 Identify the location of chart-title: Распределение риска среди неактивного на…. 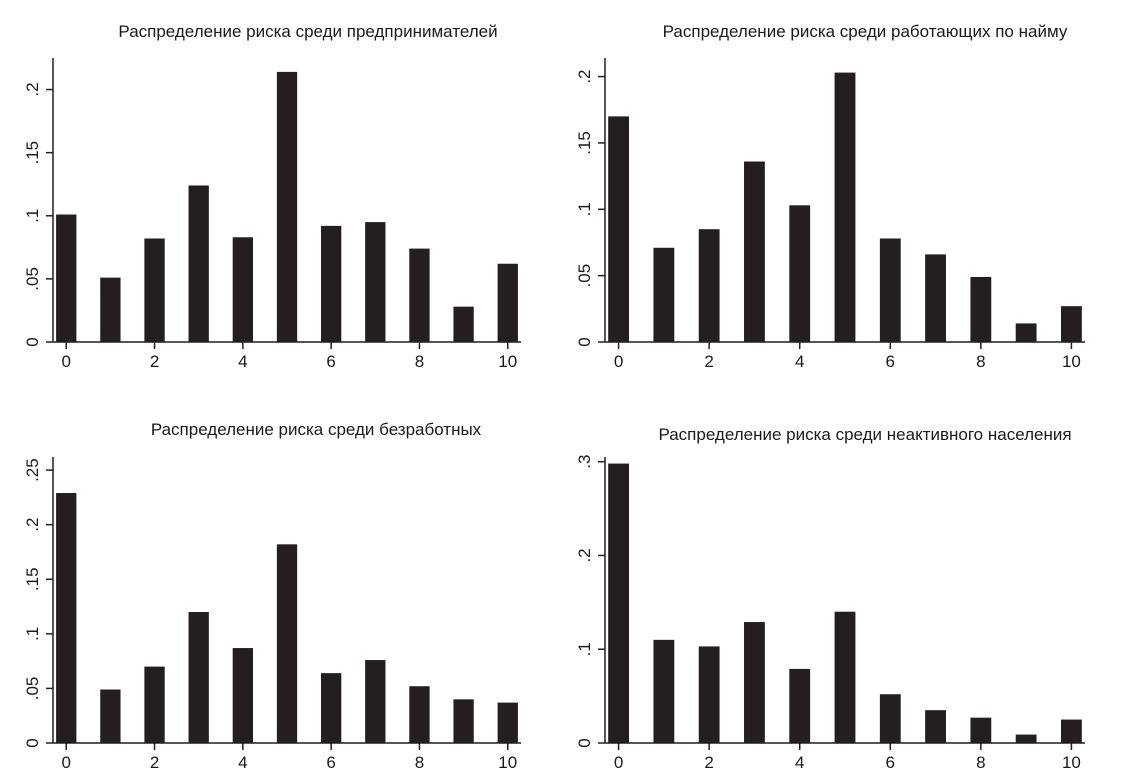
(864, 434).